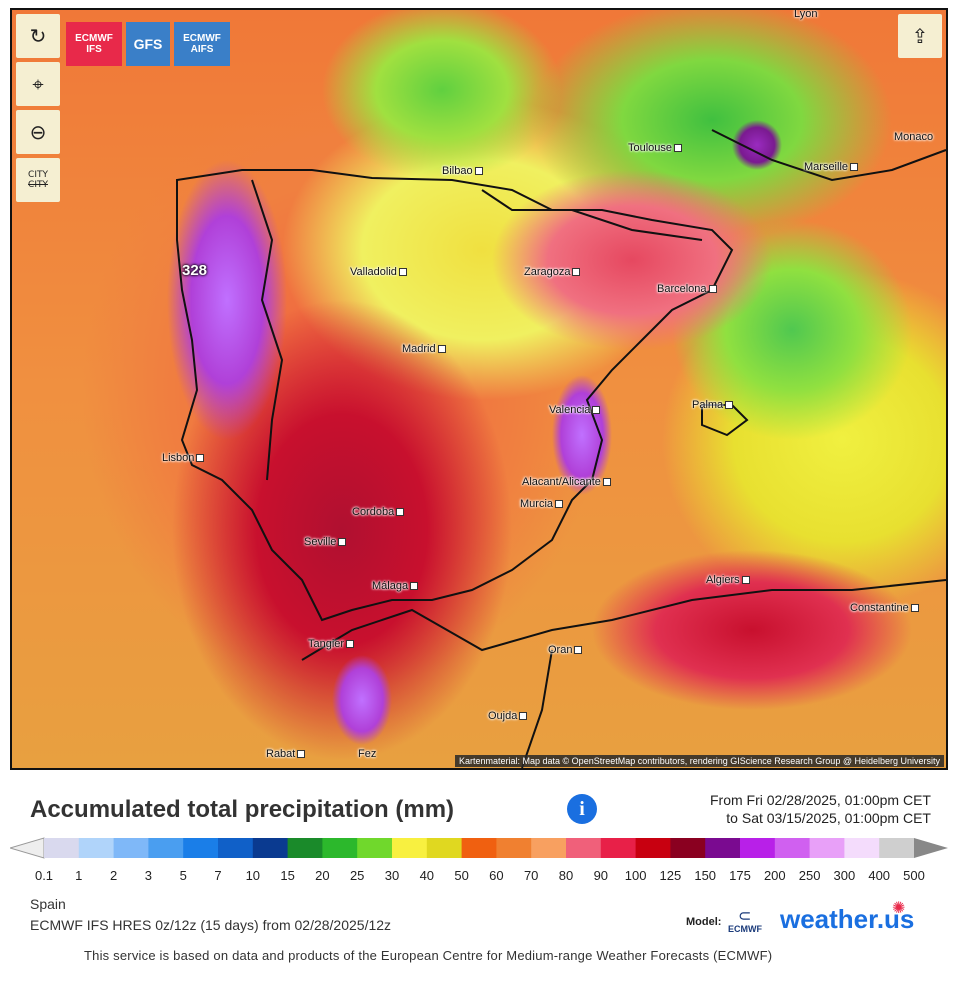 The width and height of the screenshot is (961, 981). Describe the element at coordinates (378, 272) in the screenshot. I see `city-valladolid: Valladolid` at that location.